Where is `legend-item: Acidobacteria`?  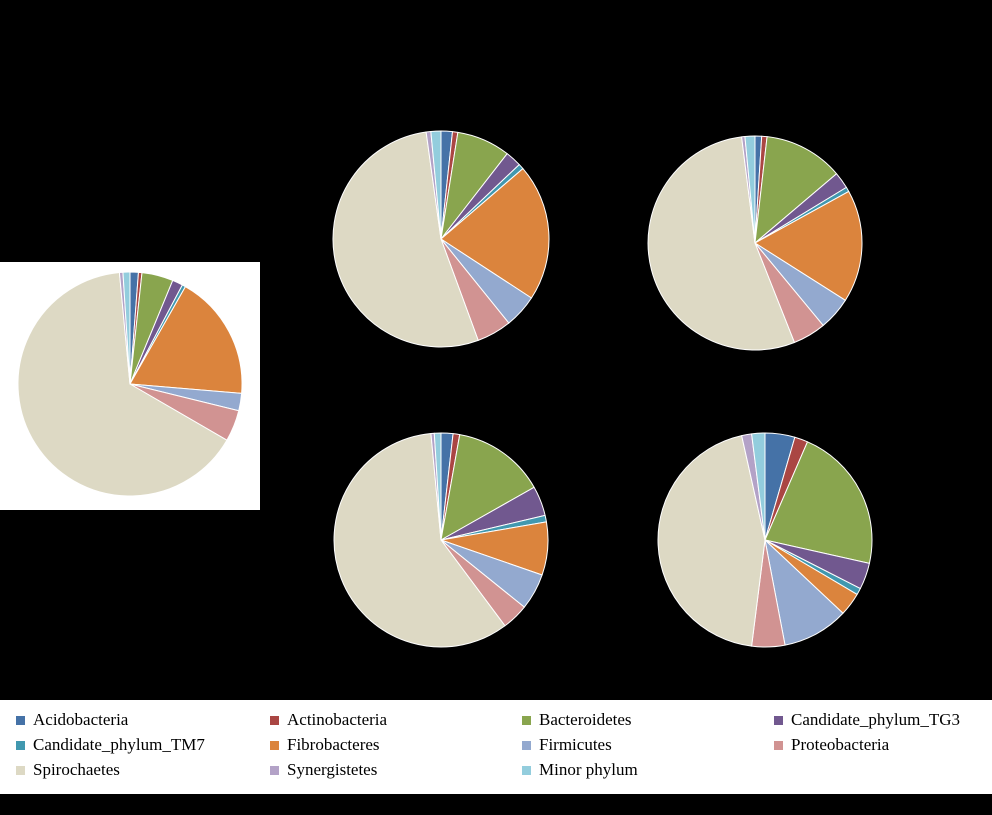
legend-item: Acidobacteria is located at coordinates (72, 720).